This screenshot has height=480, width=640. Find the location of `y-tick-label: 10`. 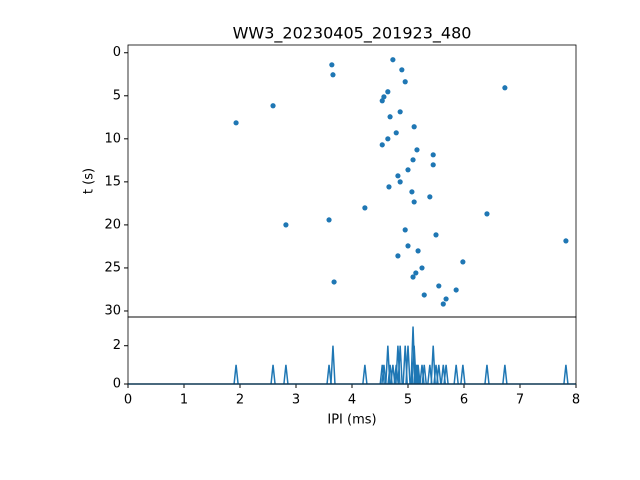

y-tick-label: 10 is located at coordinates (112, 138).